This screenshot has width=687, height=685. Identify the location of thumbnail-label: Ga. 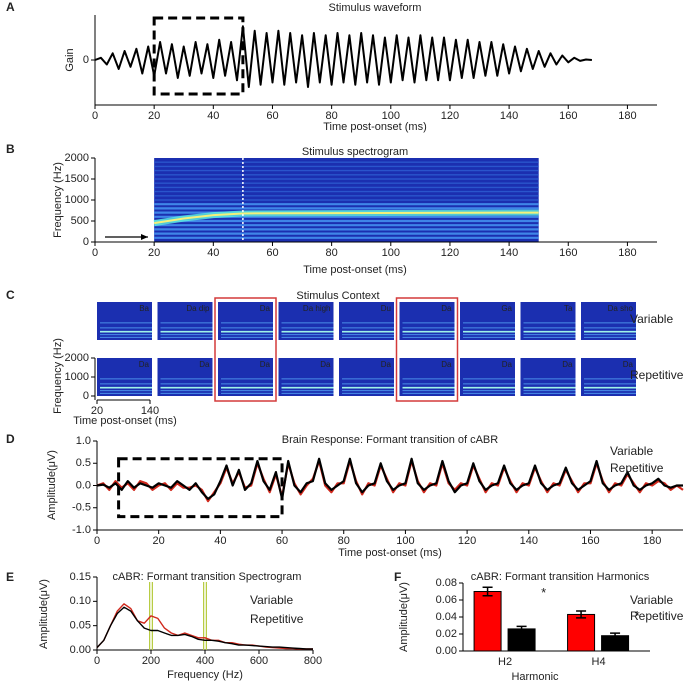
(506, 308).